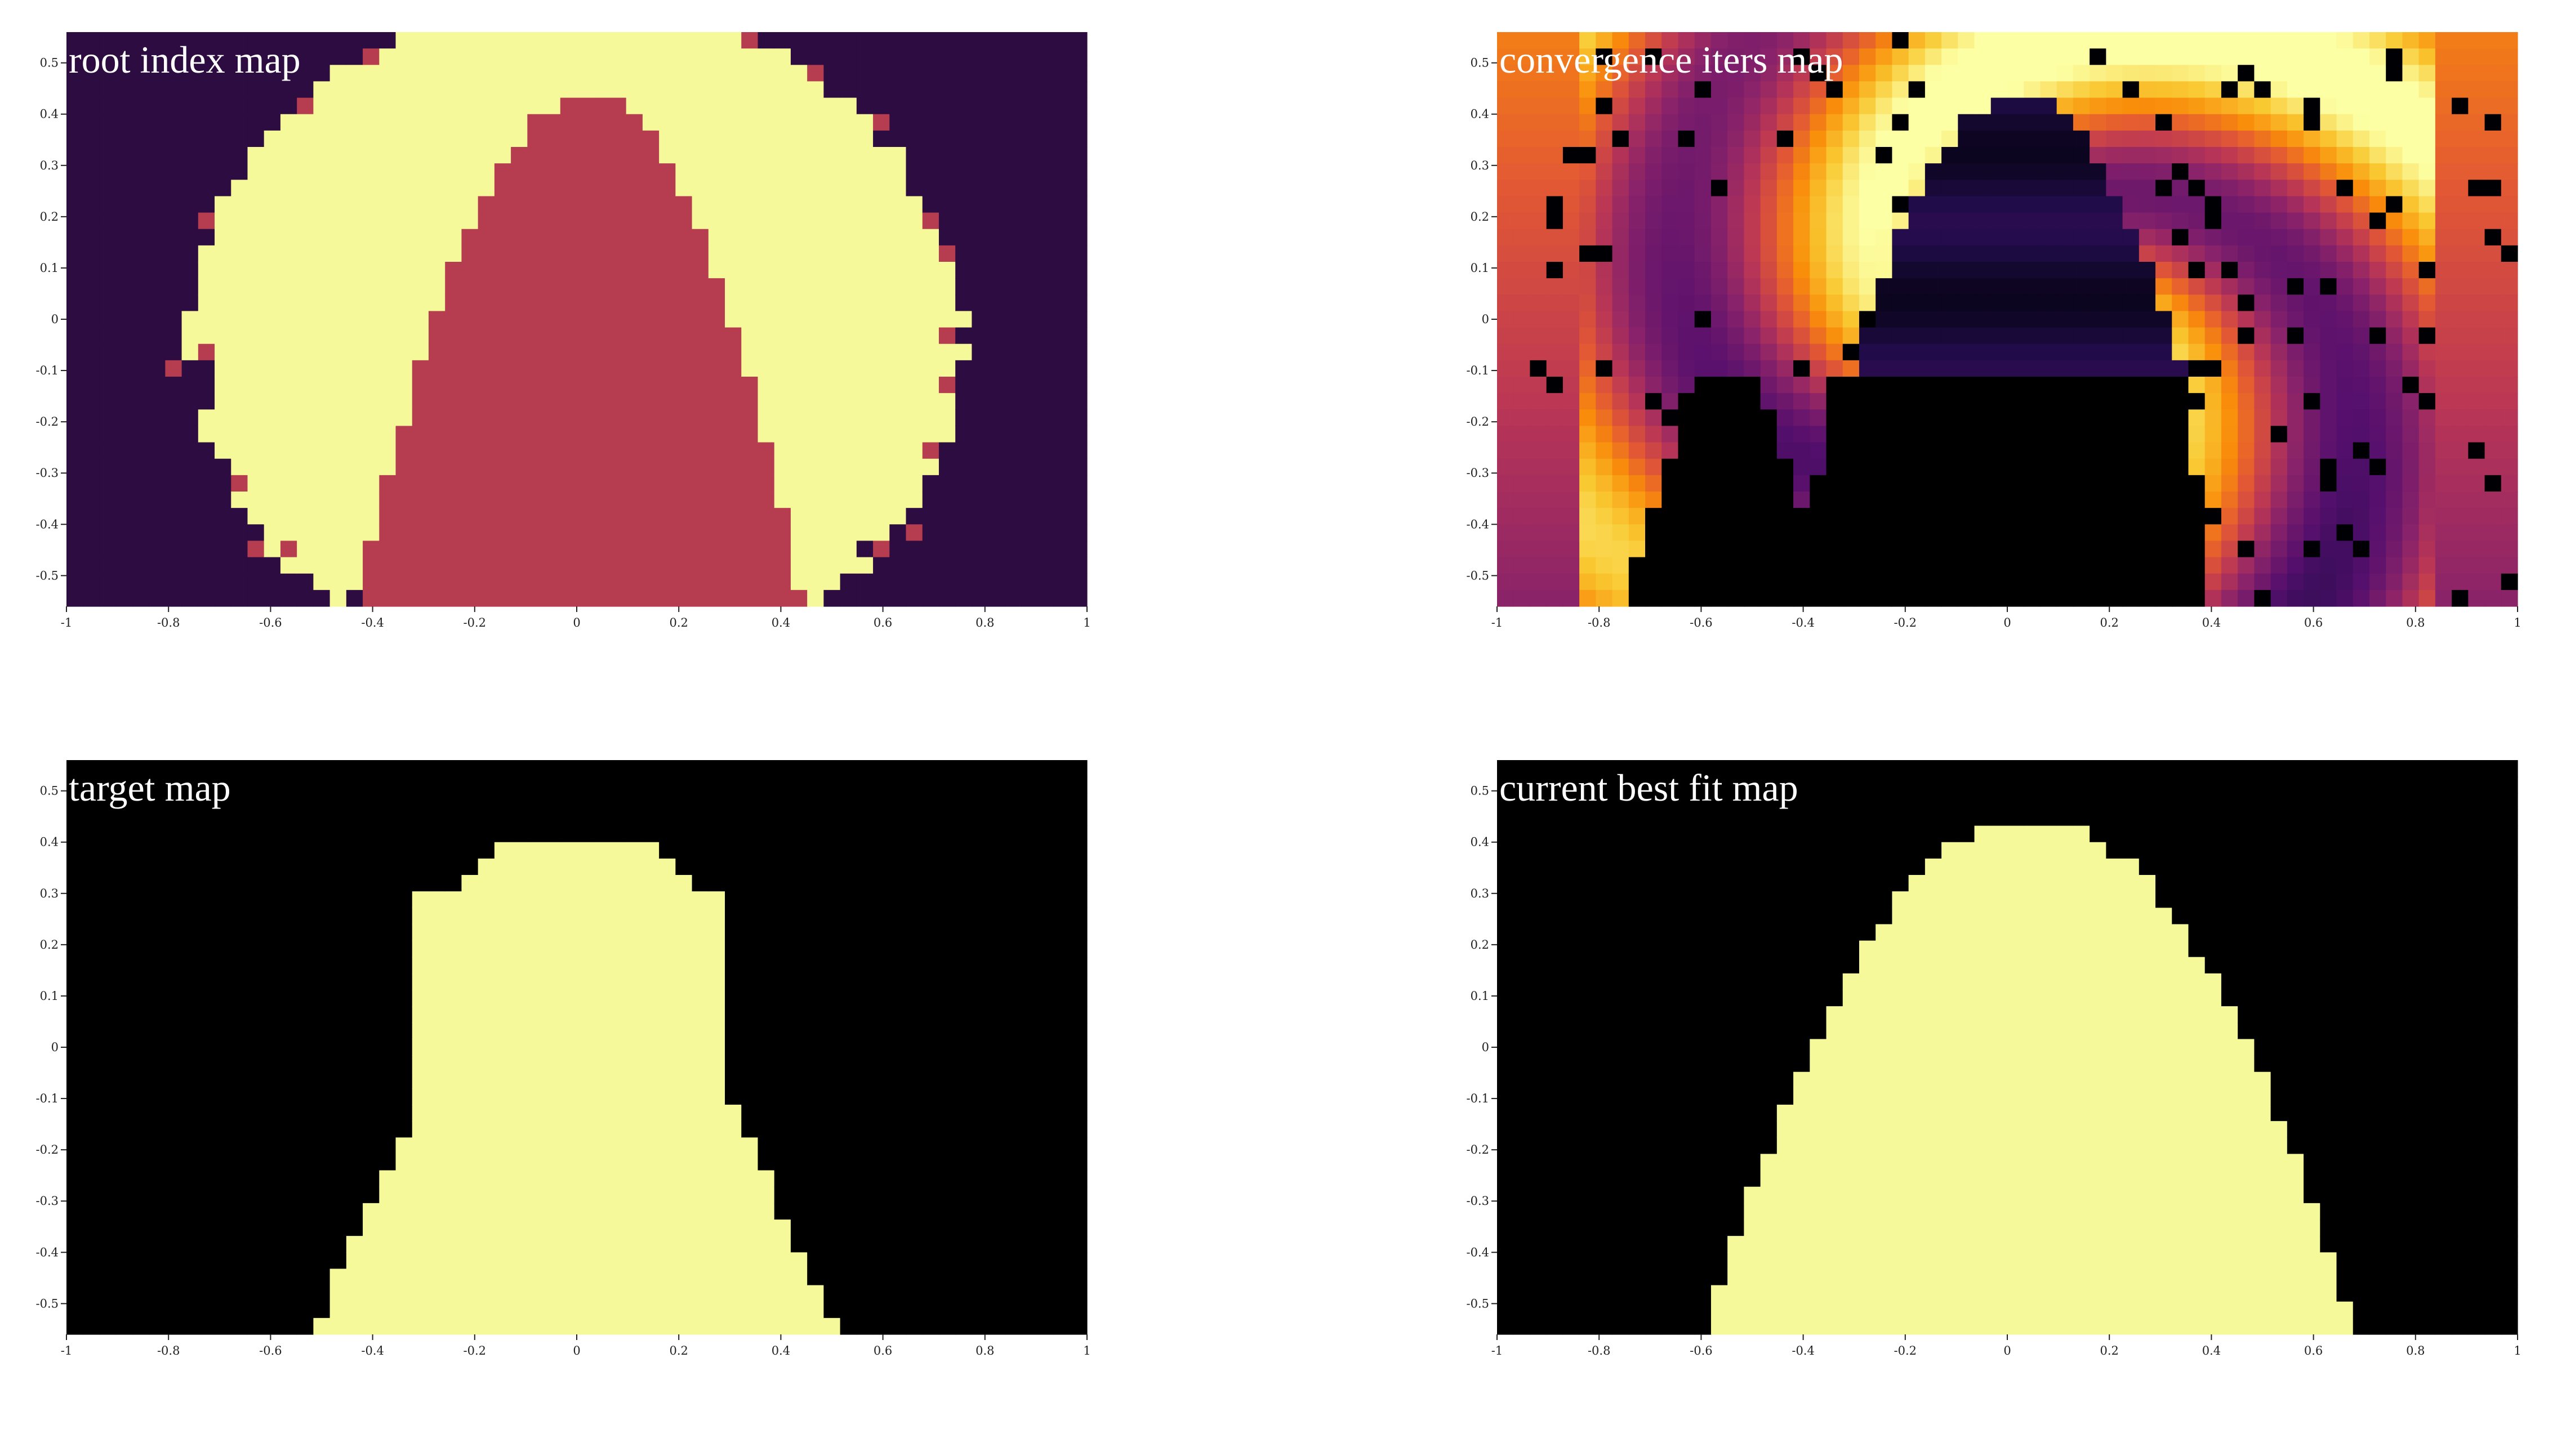  Describe the element at coordinates (185, 59) in the screenshot. I see `panel-title: root index map` at that location.